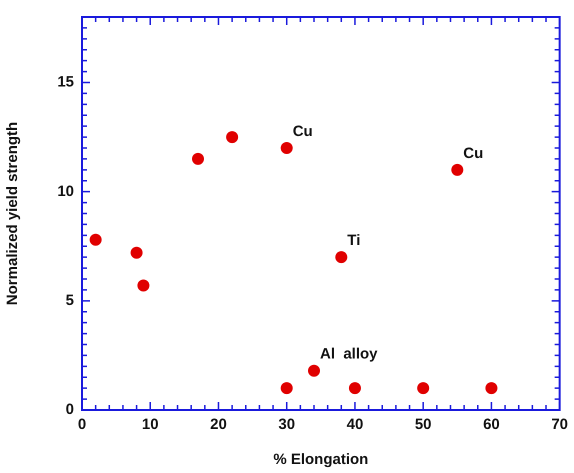  I want to click on y-tick-label: 0, so click(70, 409).